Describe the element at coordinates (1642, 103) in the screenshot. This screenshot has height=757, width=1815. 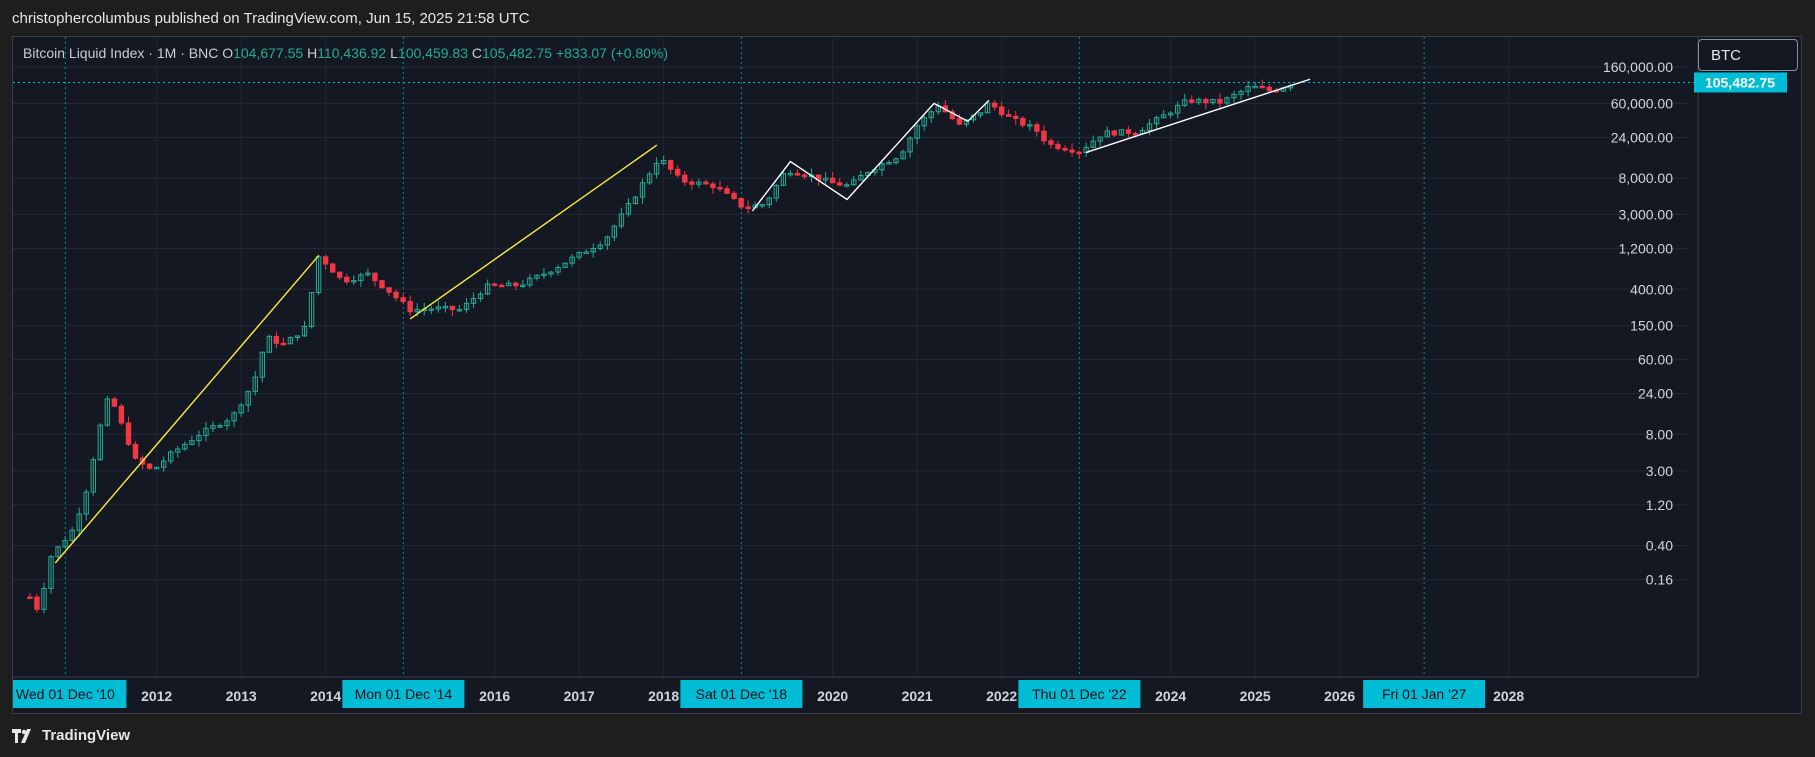
I see `y-tick-label: 60,000.00` at that location.